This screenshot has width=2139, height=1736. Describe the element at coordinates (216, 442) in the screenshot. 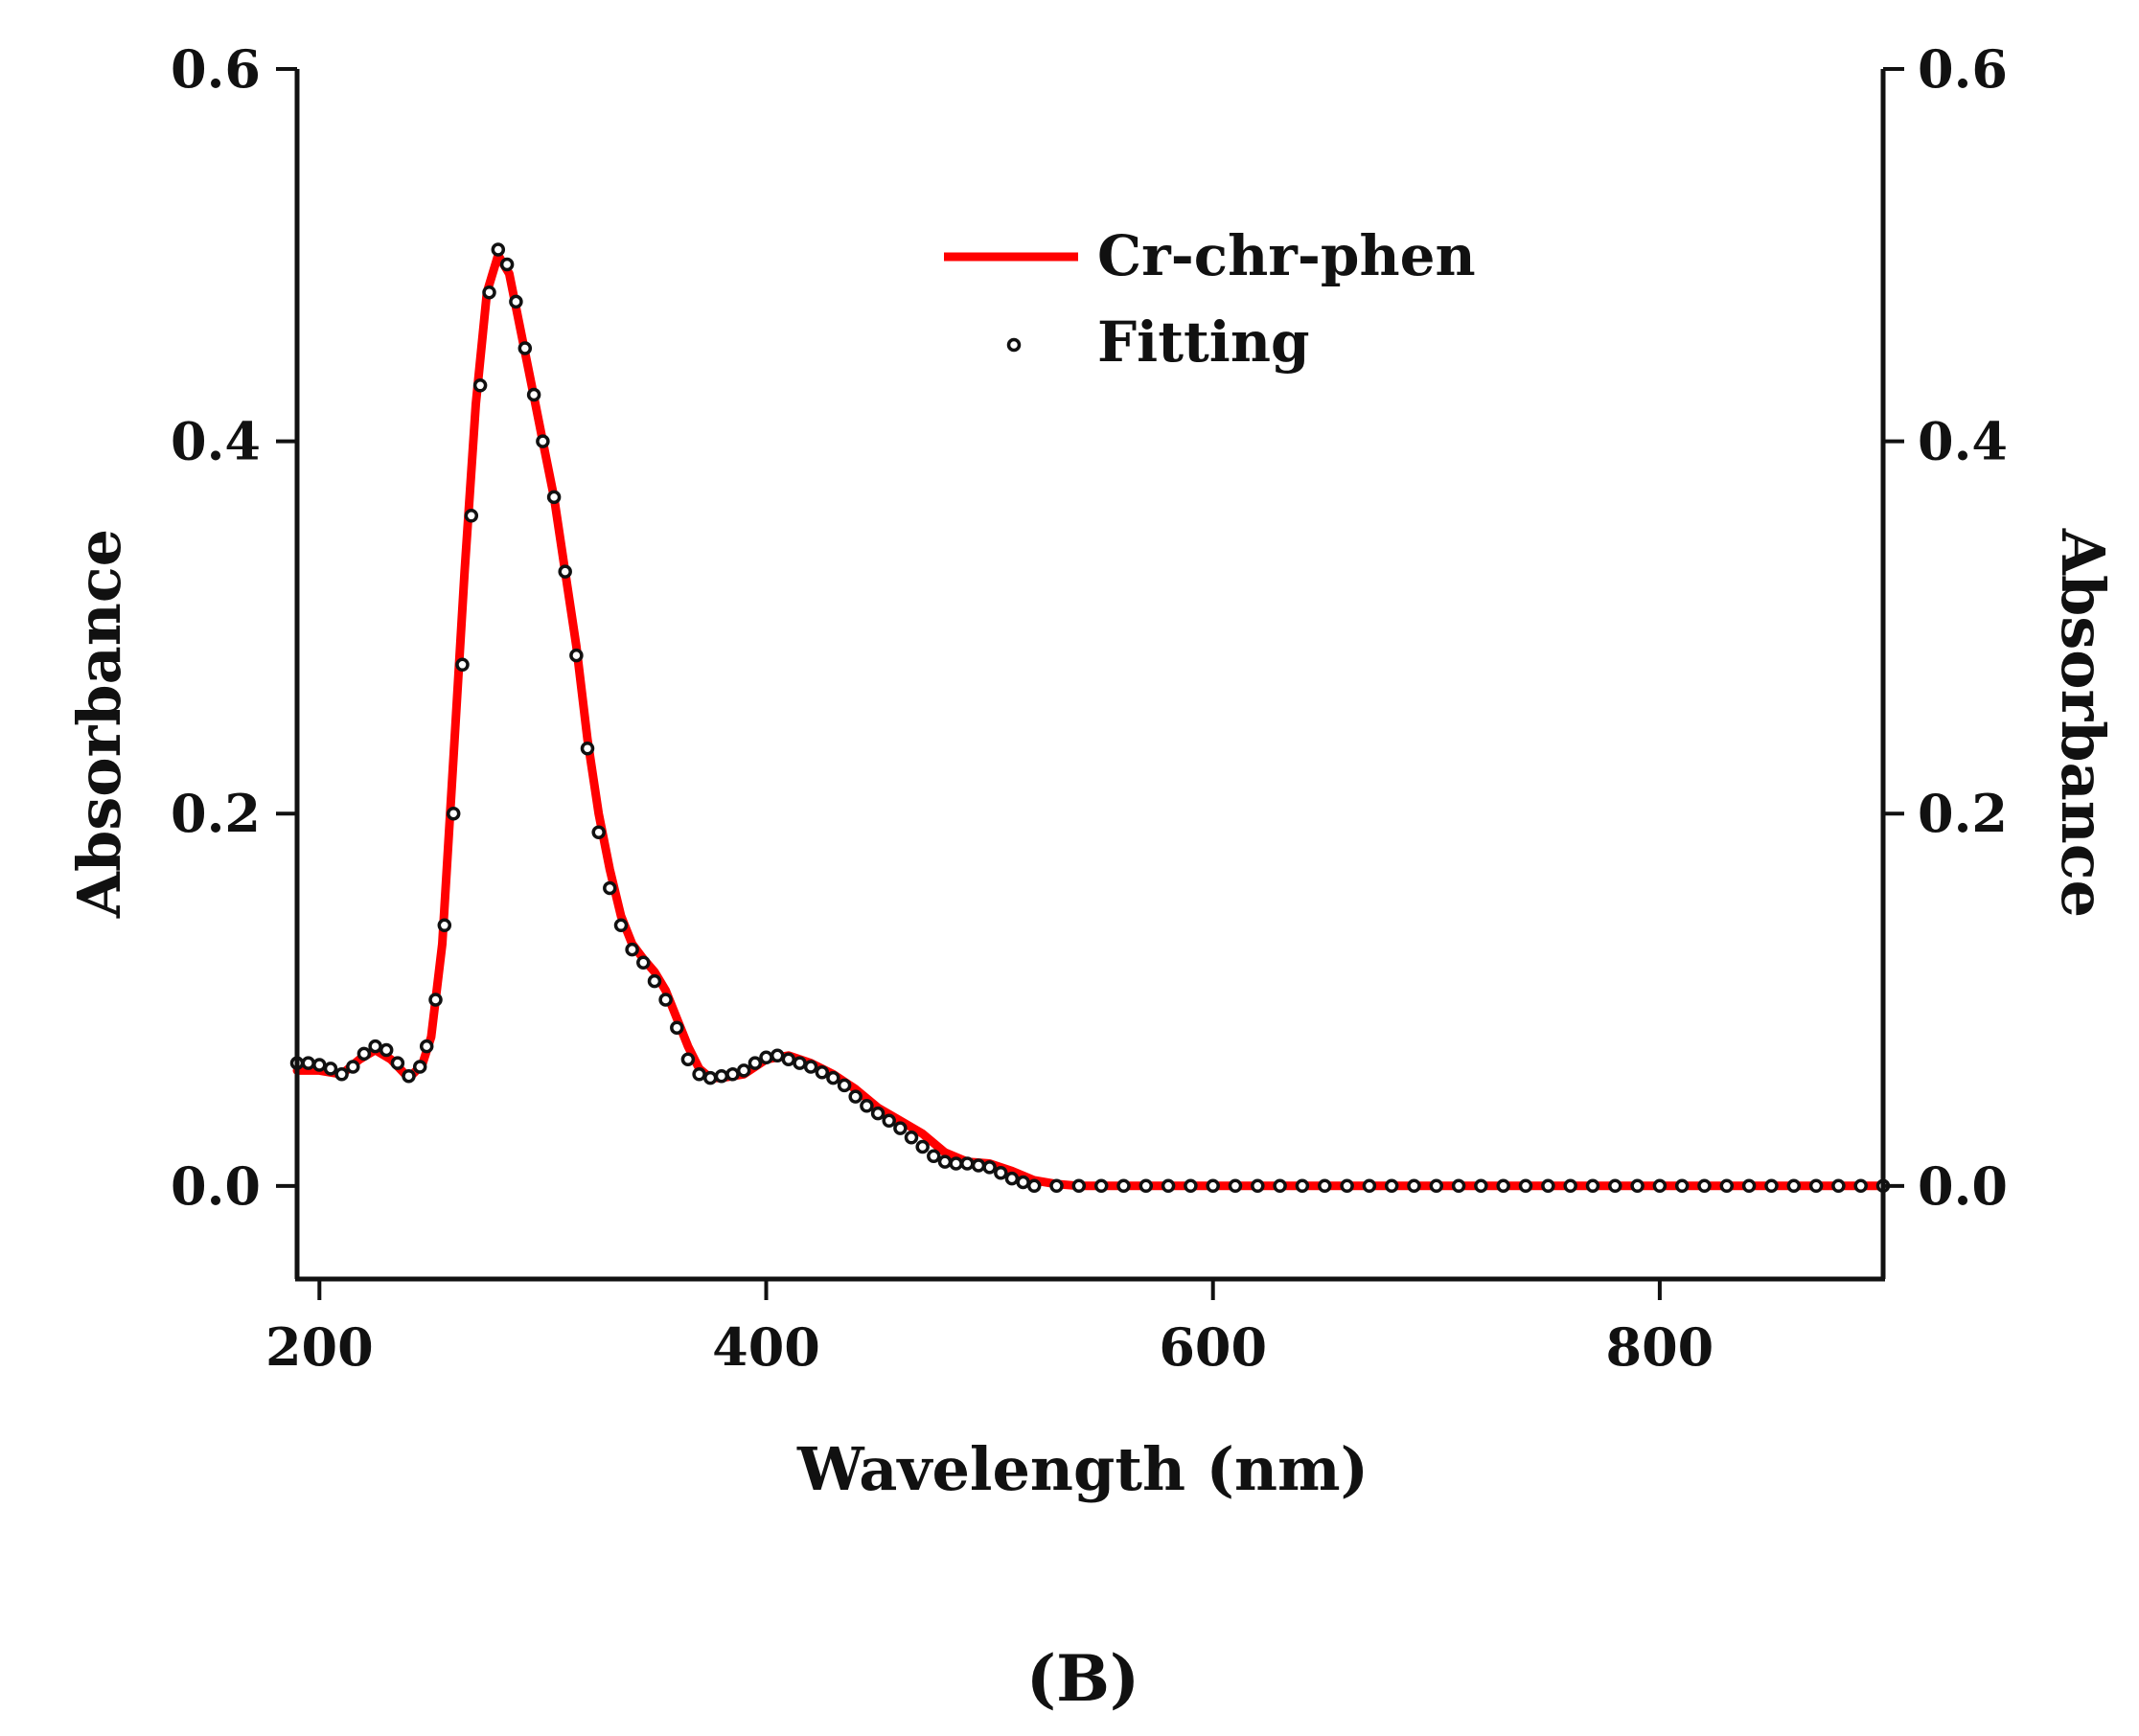

I see `y-tick-label-left-0.4: 0.4` at that location.